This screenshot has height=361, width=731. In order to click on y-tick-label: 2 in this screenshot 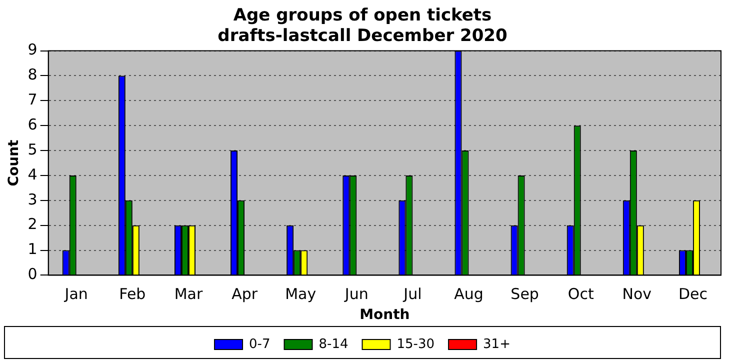, I will do `click(33, 224)`.